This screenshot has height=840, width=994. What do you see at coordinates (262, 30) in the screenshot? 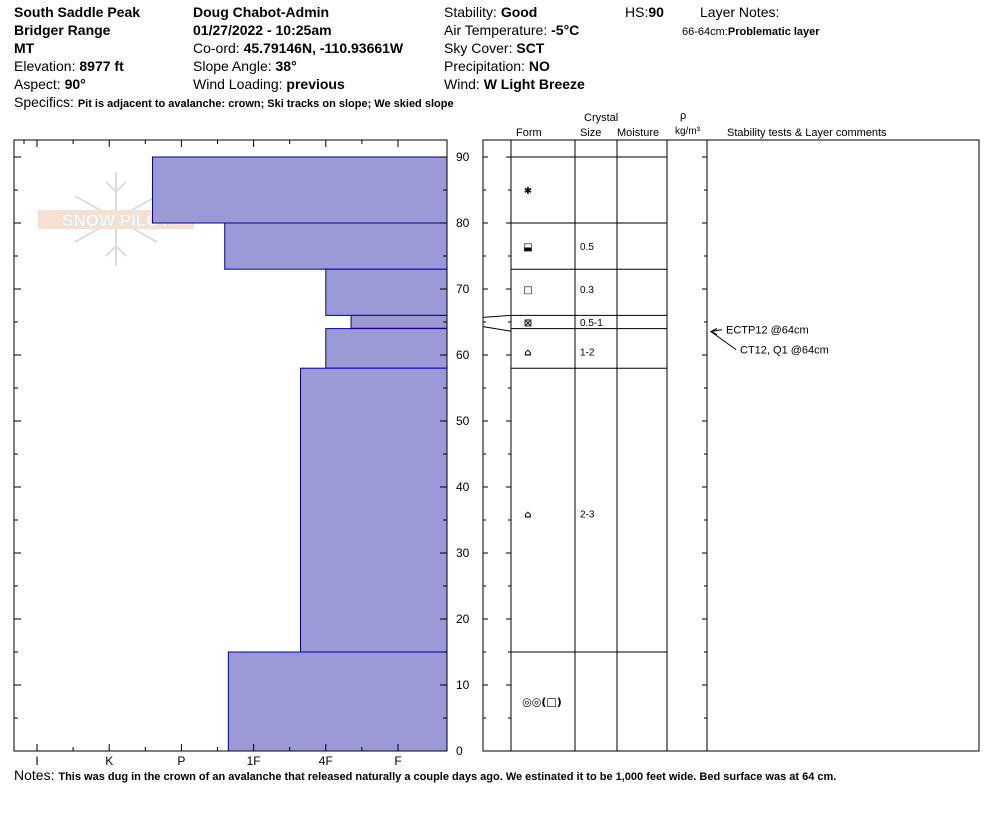
I see `observation-datetime: 01/27/2022 - 10:25am` at bounding box center [262, 30].